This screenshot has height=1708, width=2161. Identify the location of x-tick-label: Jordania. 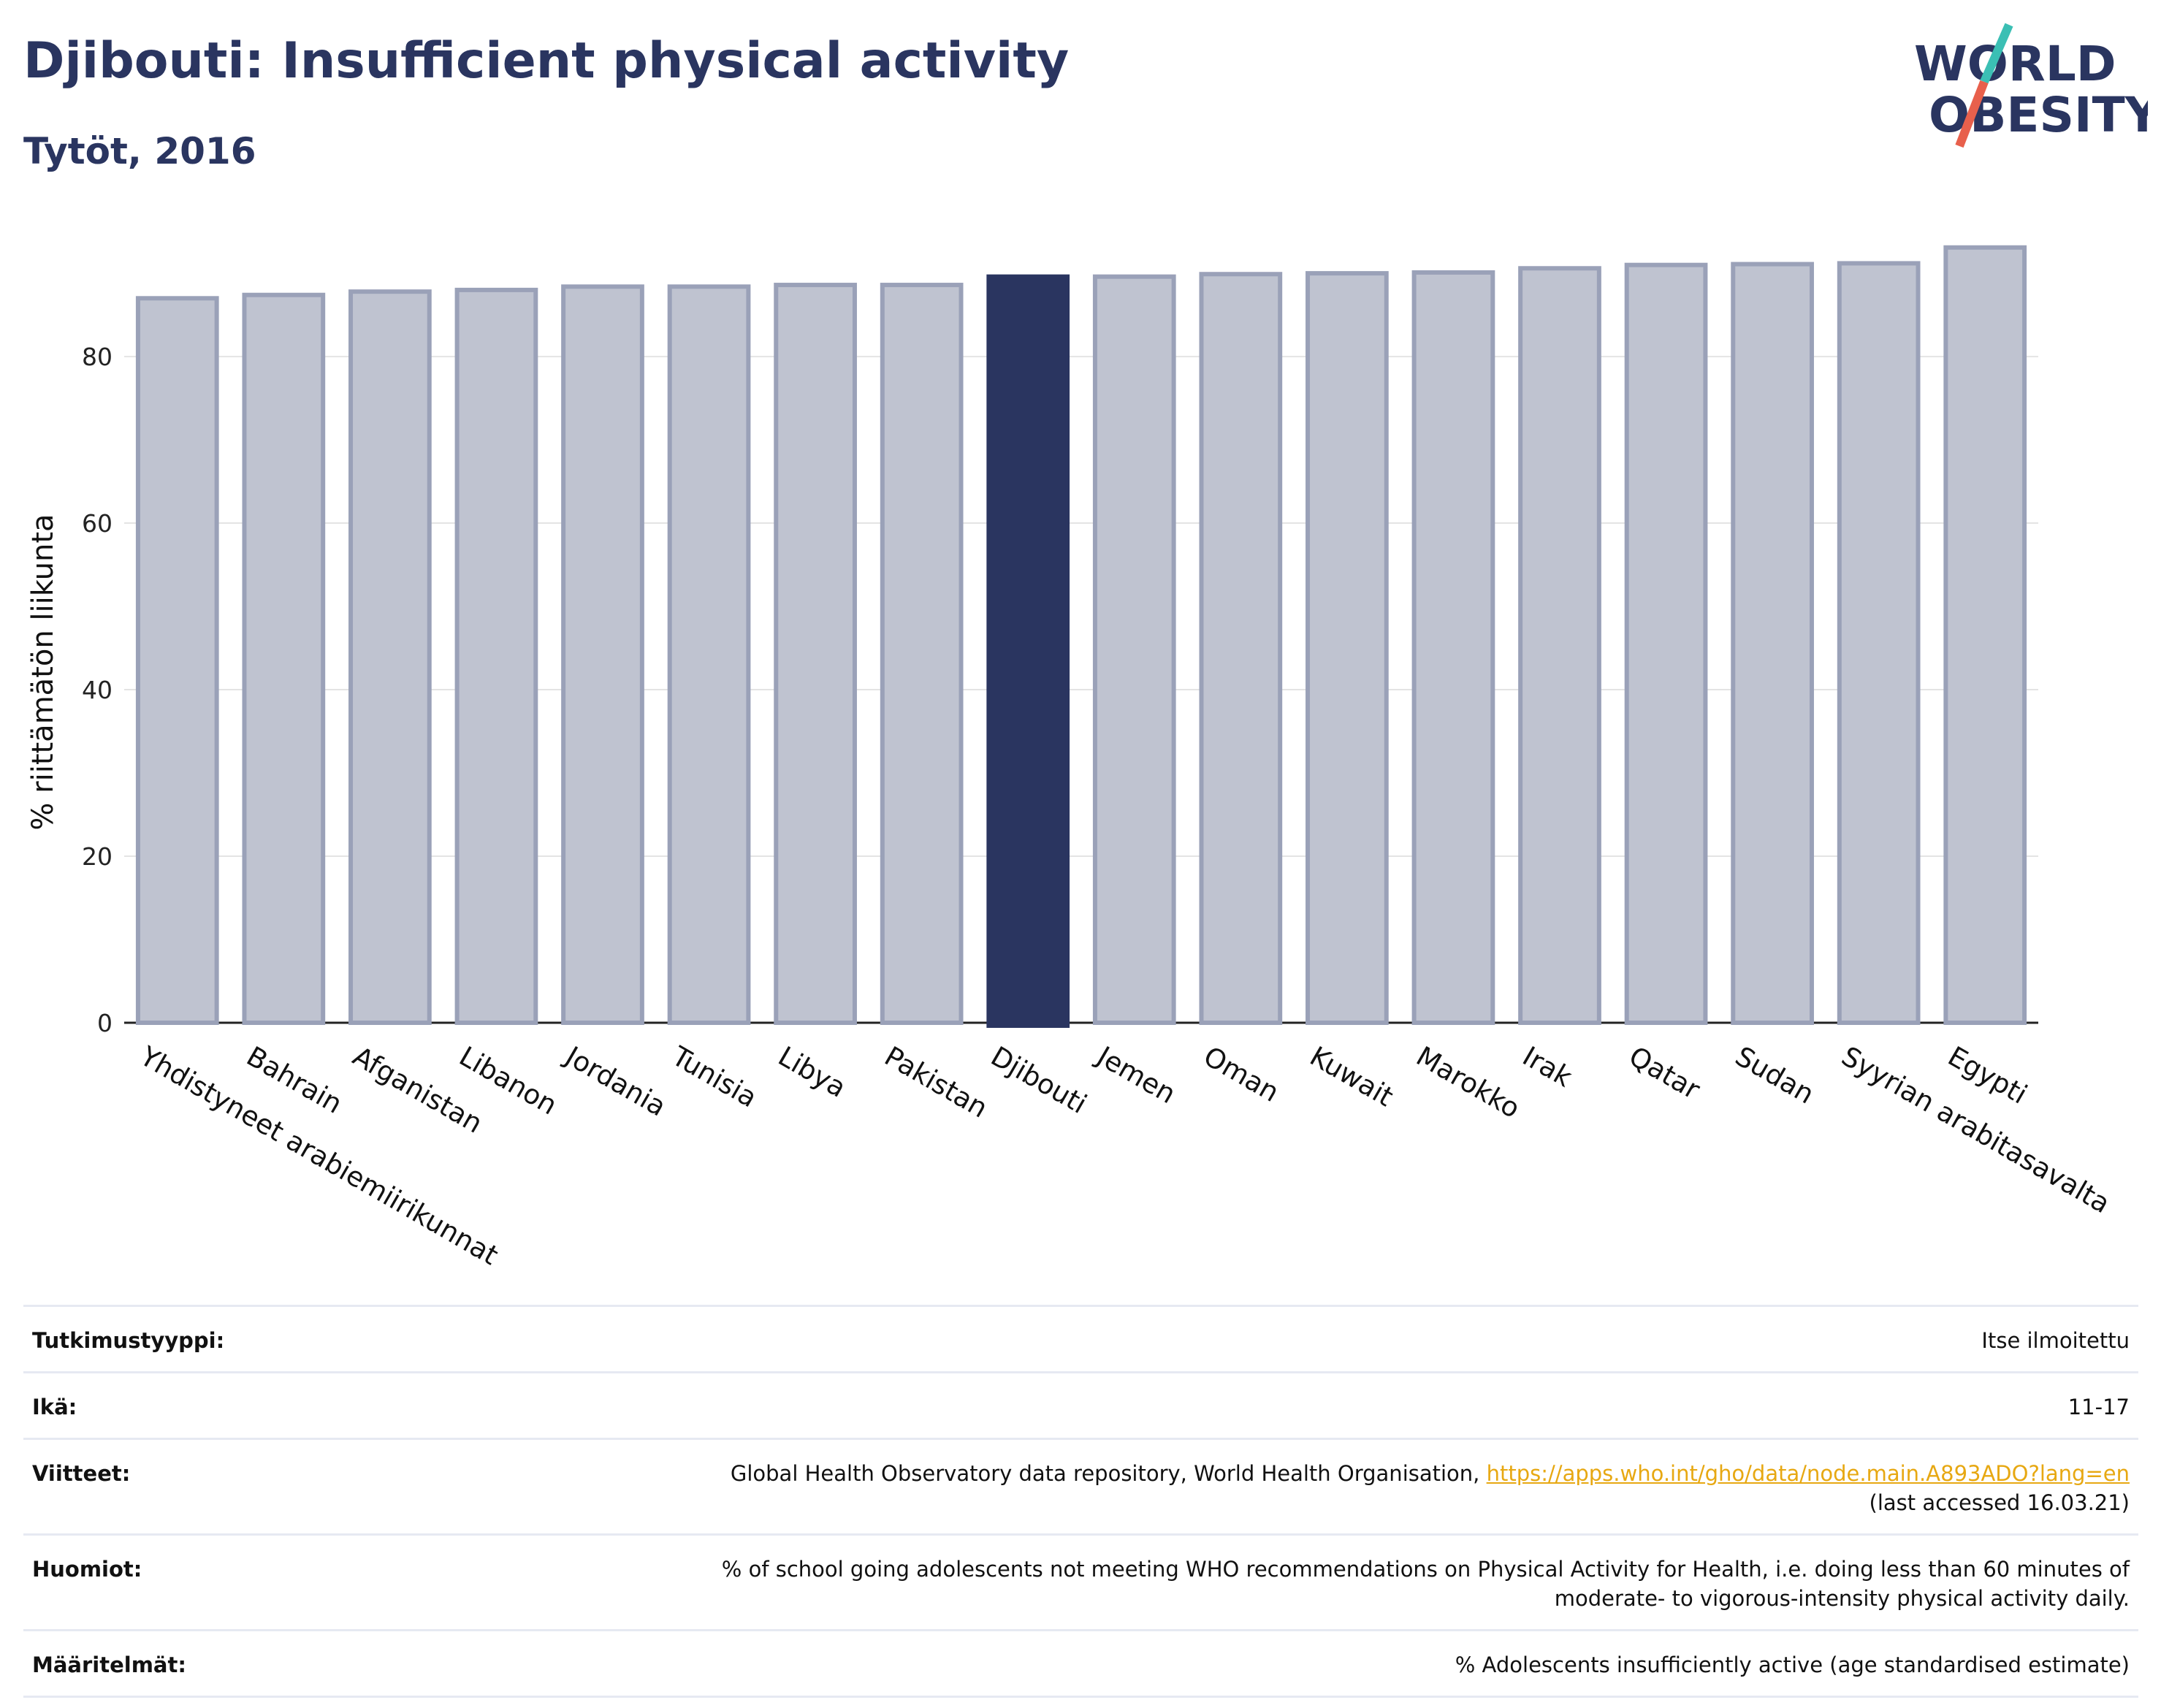
(615, 1081).